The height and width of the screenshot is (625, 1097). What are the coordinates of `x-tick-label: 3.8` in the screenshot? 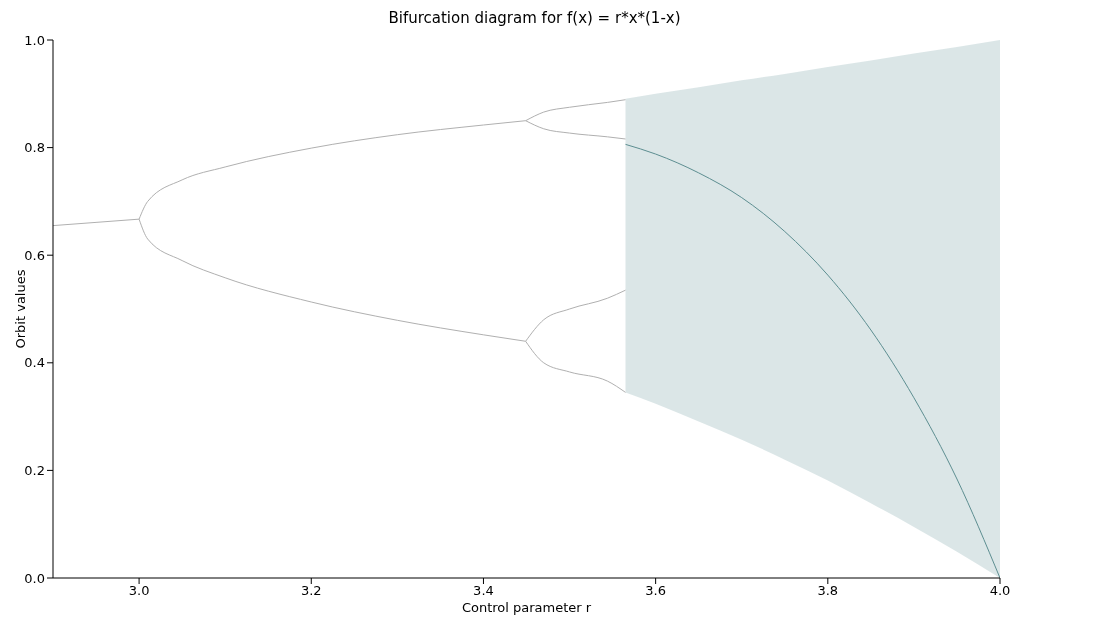 It's located at (828, 591).